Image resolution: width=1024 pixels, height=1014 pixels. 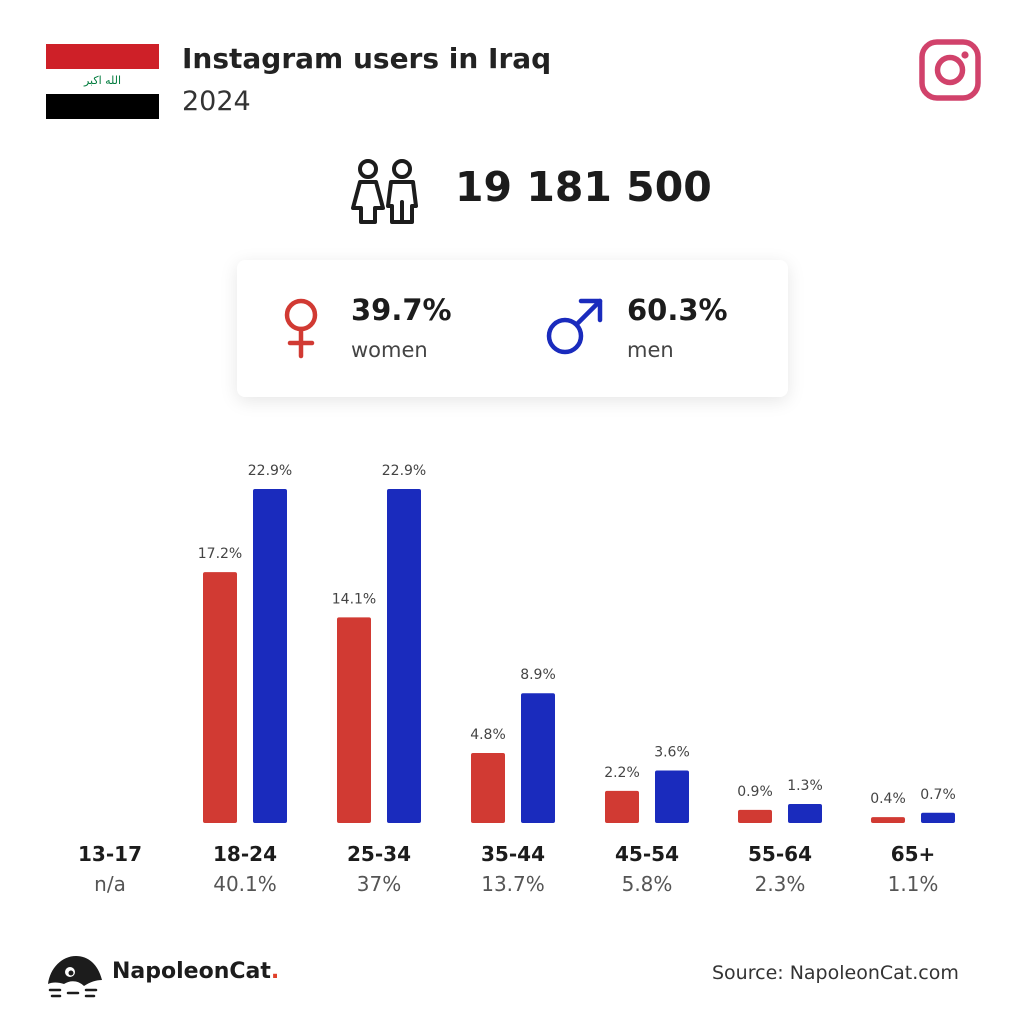 I want to click on flag-red-stripe, so click(x=102, y=56).